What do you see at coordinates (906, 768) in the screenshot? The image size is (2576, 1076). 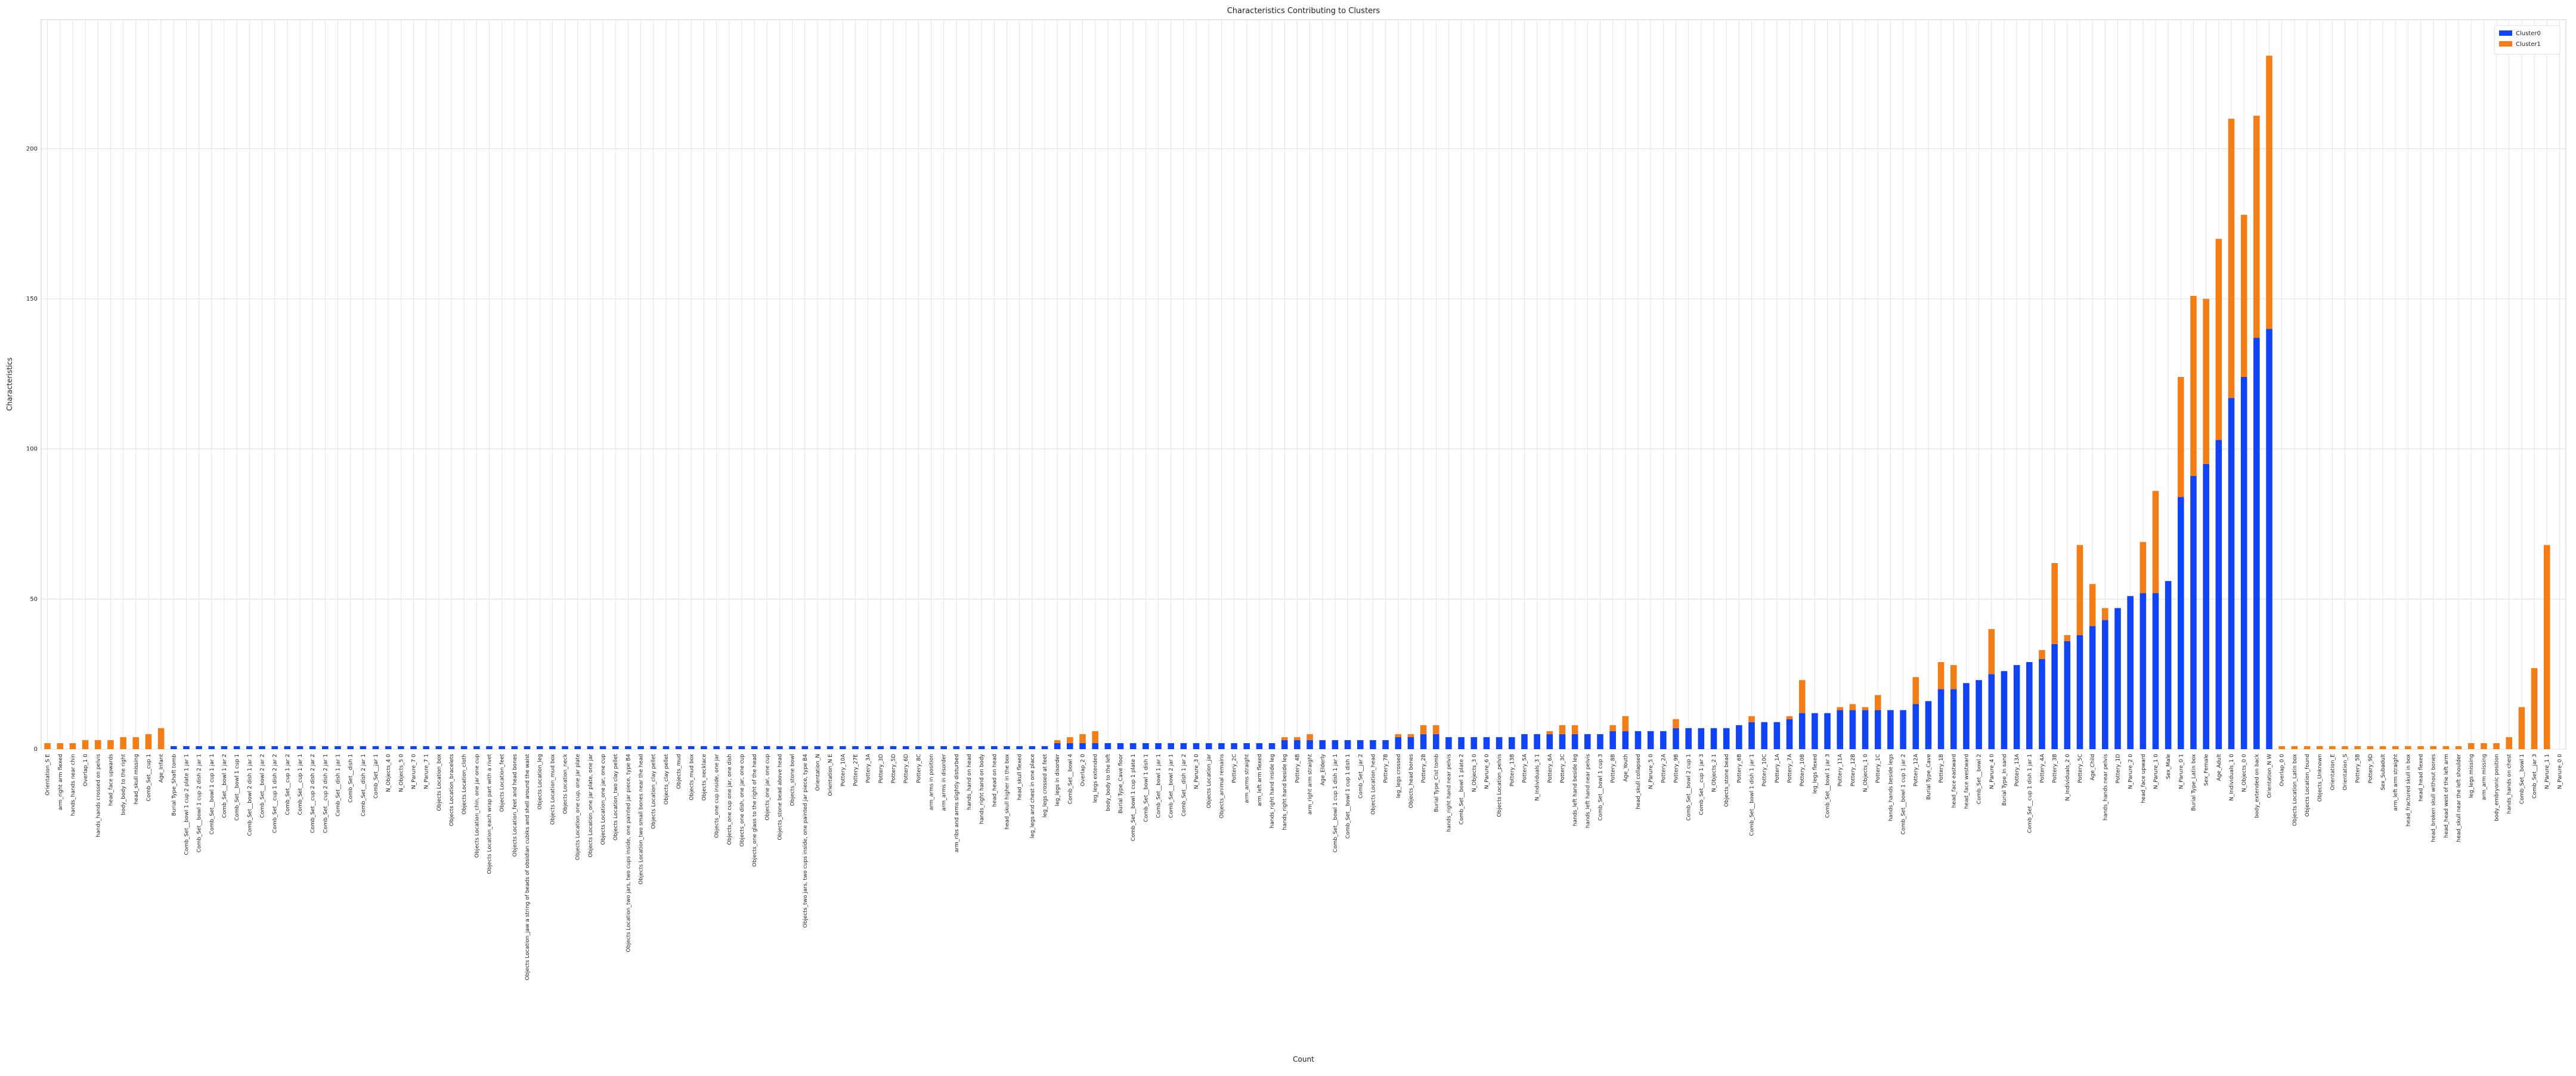 I see `x-tick-label: Pottery_6D` at bounding box center [906, 768].